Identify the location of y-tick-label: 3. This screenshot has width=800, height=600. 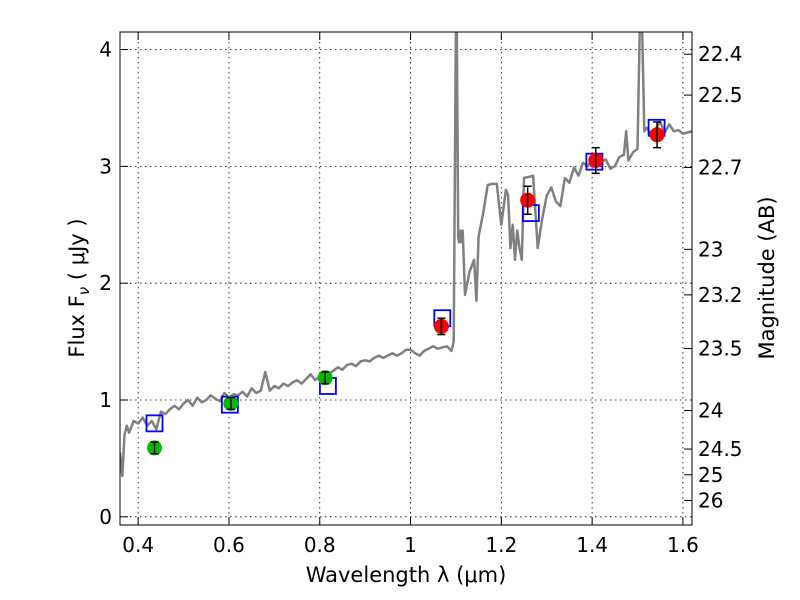
(105, 166).